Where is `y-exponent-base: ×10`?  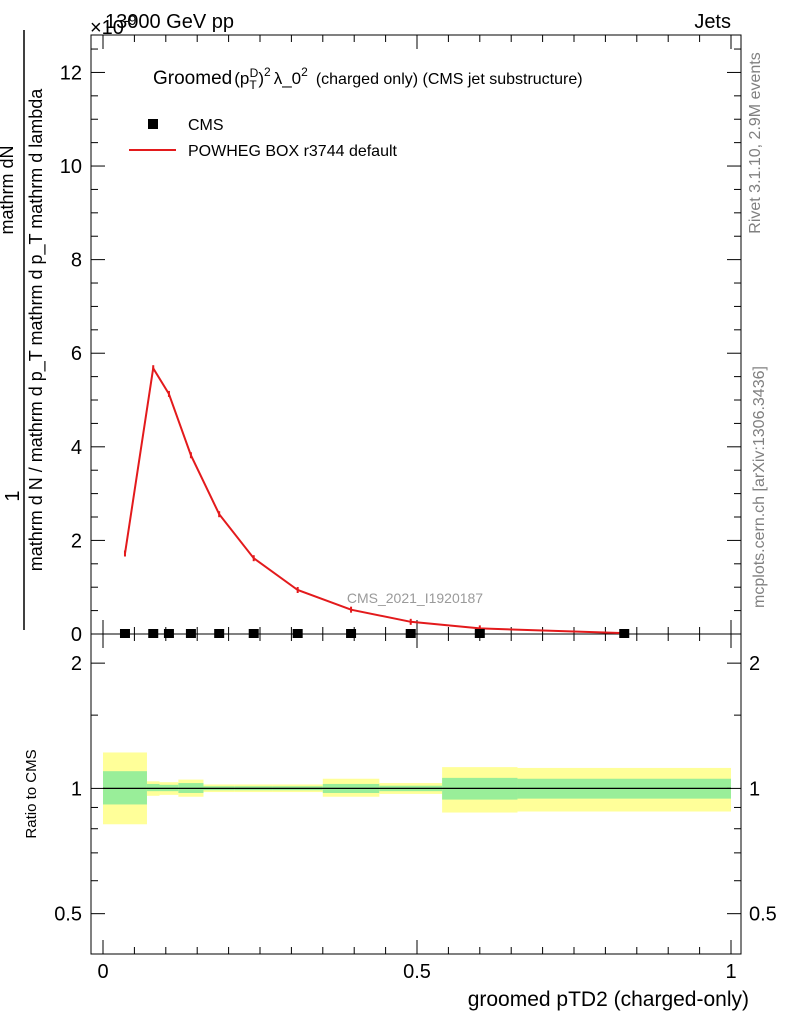
y-exponent-base: ×10 is located at coordinates (107, 28).